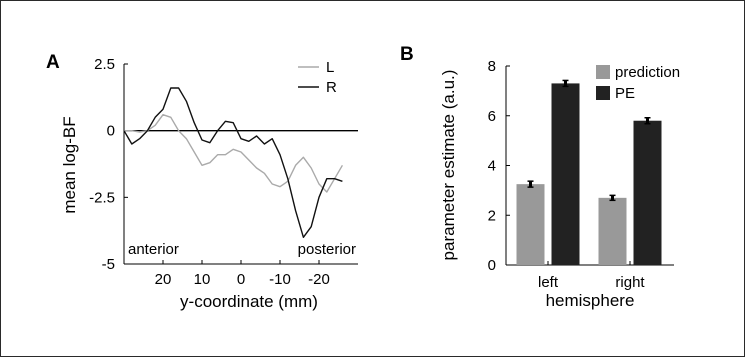 This screenshot has width=745, height=357. I want to click on panel-a-x-tick-label: 10, so click(202, 279).